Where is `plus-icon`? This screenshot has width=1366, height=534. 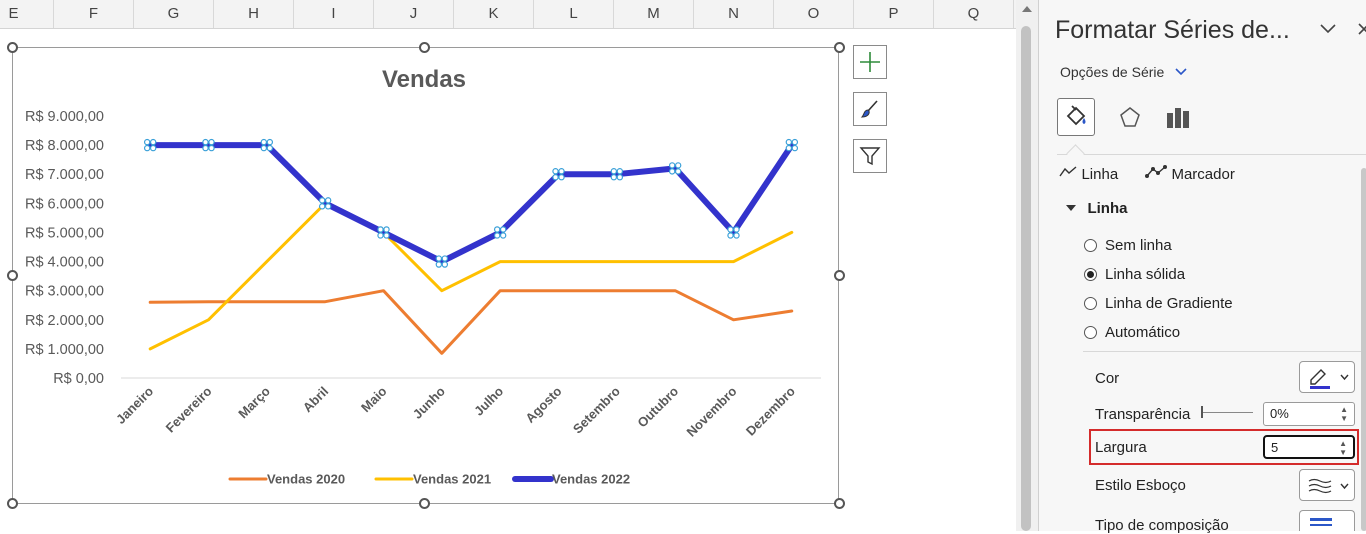
plus-icon is located at coordinates (870, 62).